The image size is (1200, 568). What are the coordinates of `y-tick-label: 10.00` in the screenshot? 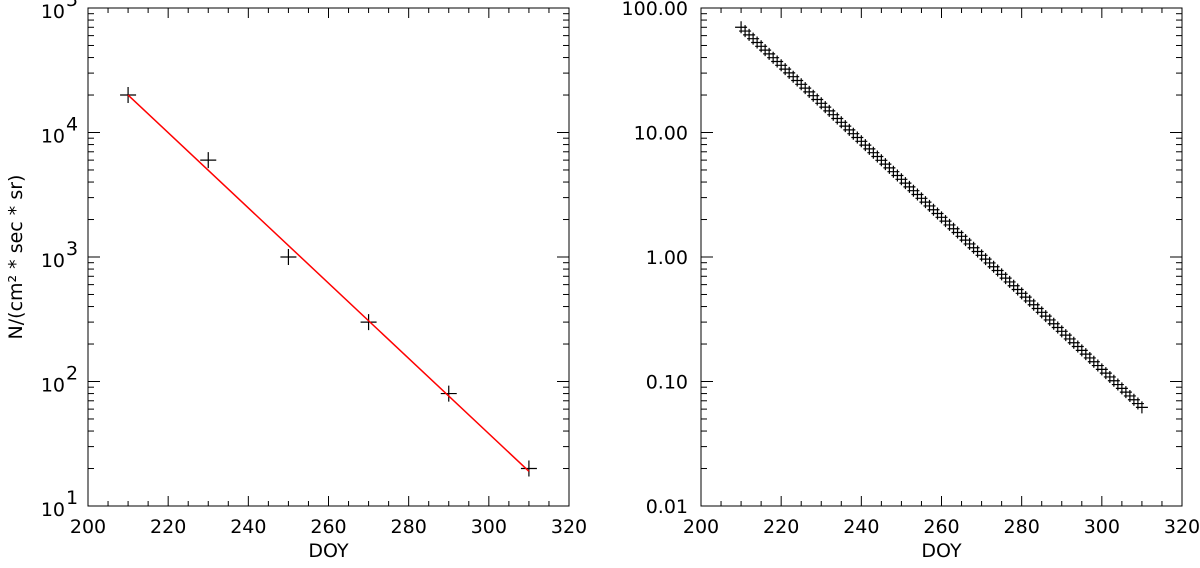 It's located at (661, 134).